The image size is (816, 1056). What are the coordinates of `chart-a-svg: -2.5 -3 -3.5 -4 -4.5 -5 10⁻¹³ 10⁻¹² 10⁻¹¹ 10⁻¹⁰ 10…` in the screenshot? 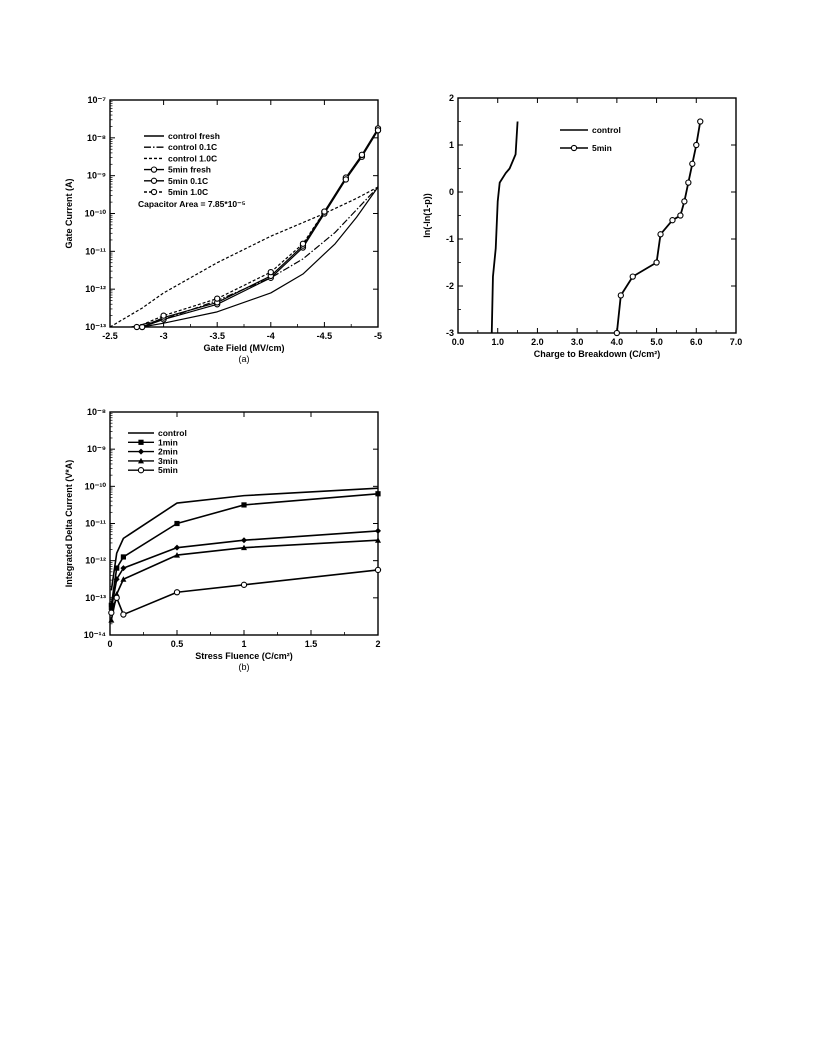 It's located at (223, 229).